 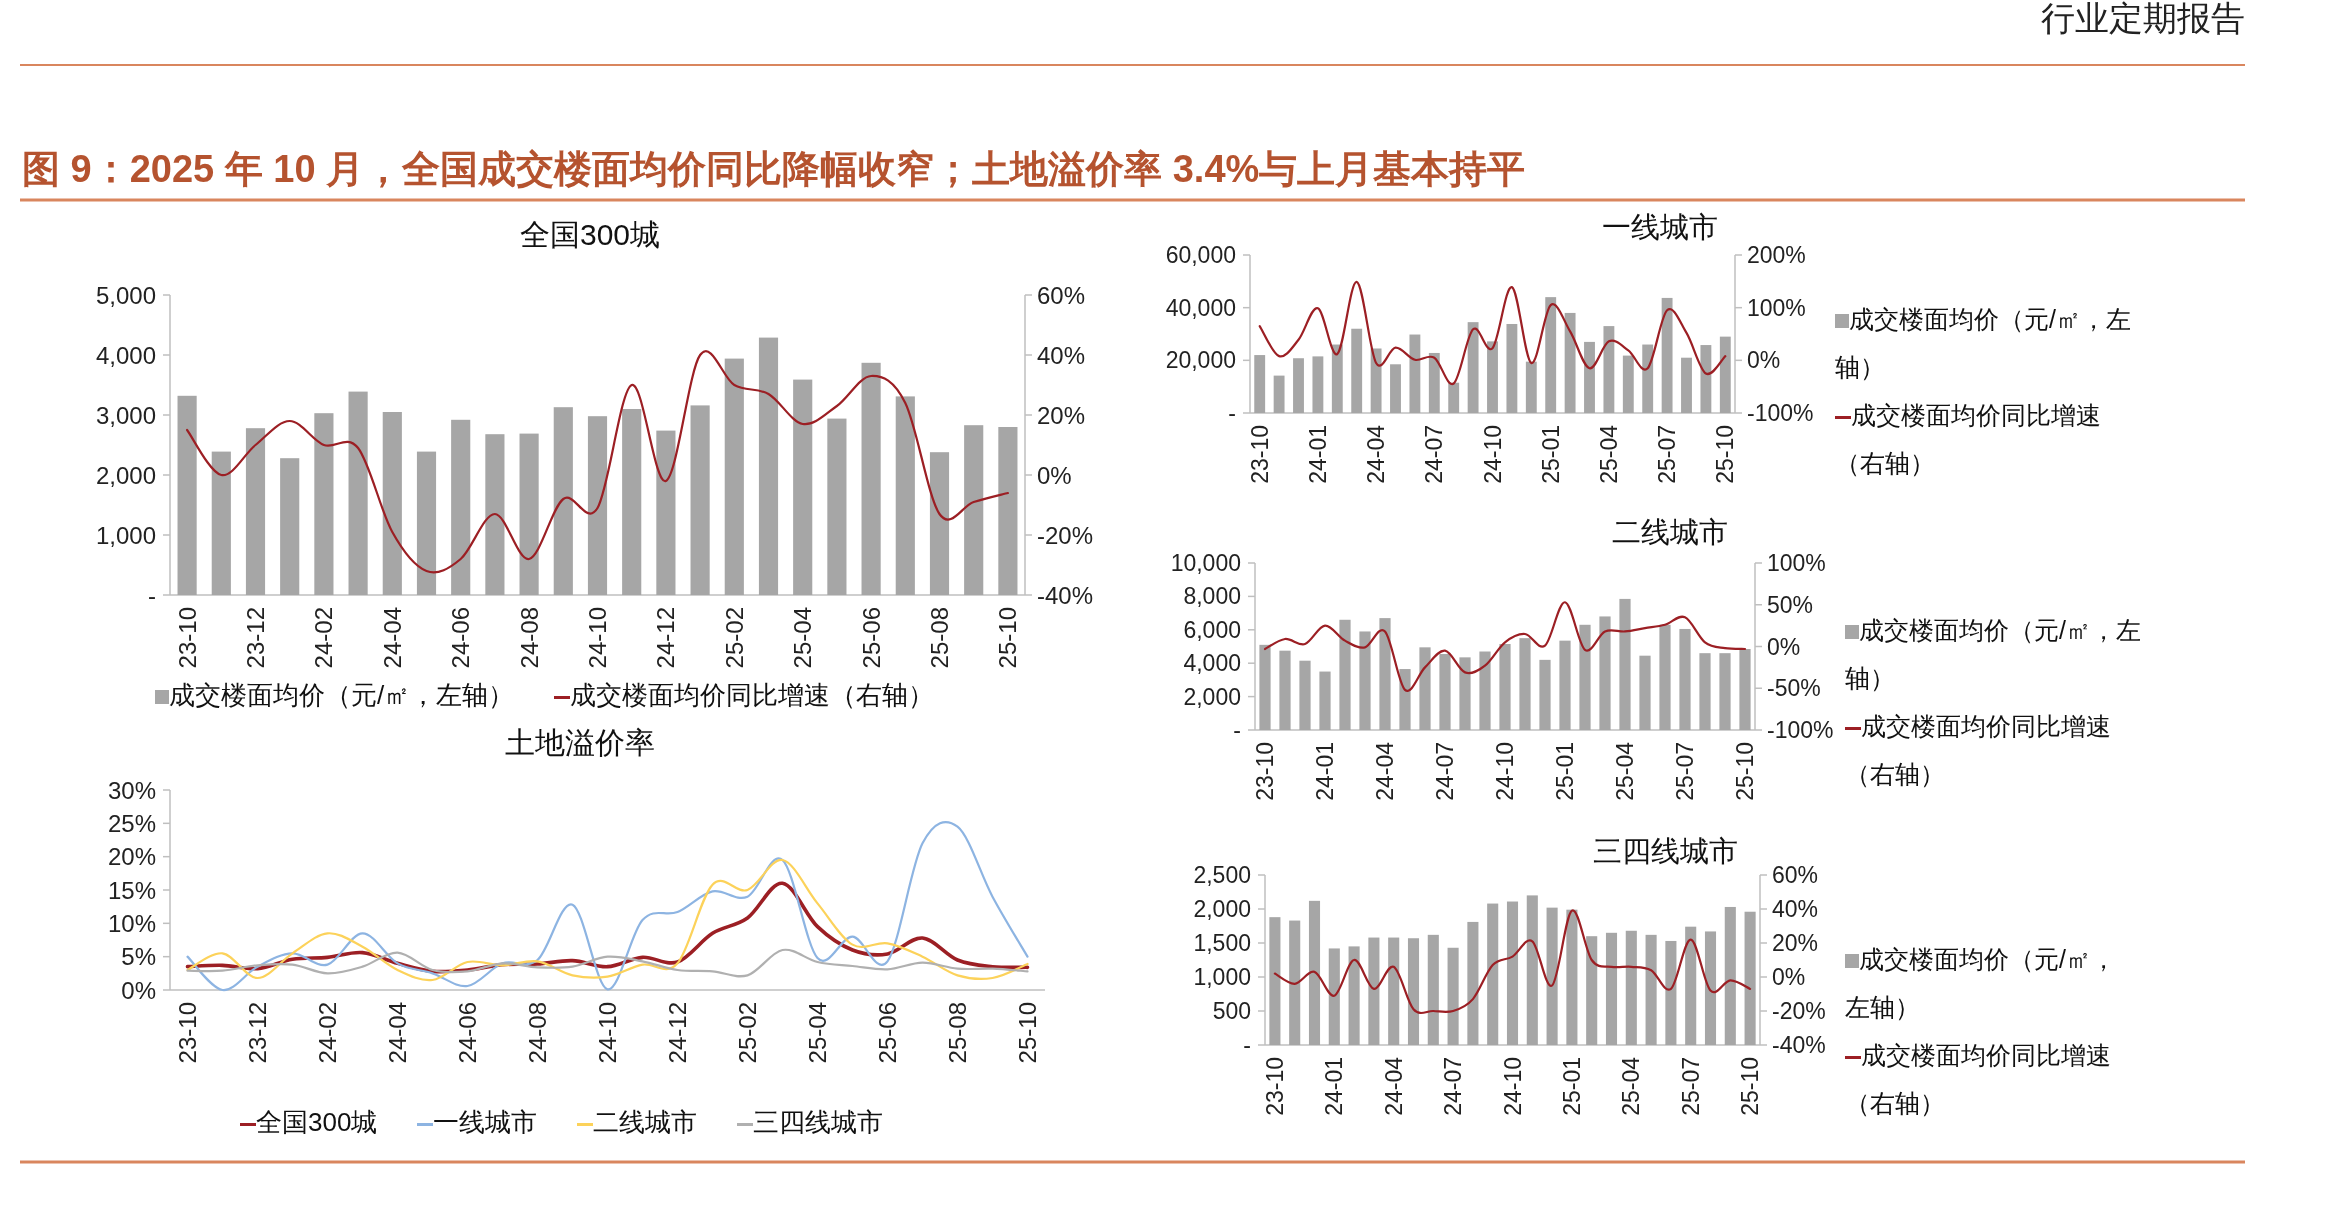 What do you see at coordinates (939, 638) in the screenshot?
I see `x-tick-label: 25-08` at bounding box center [939, 638].